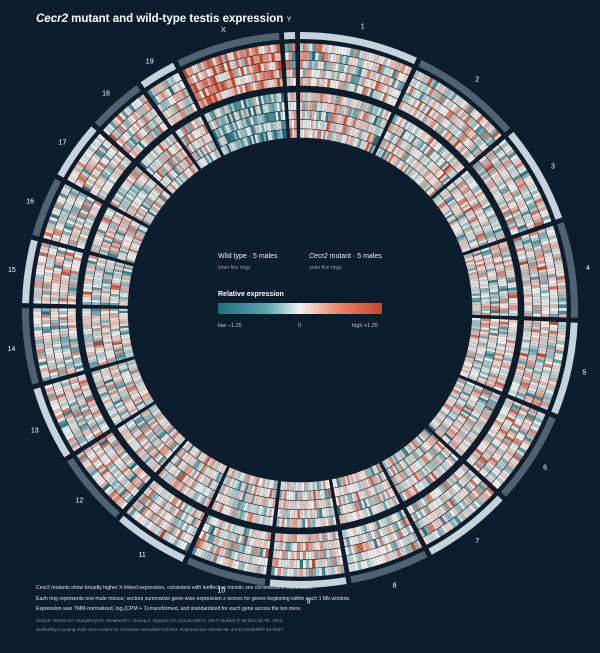 The width and height of the screenshot is (600, 653). Describe the element at coordinates (63, 142) in the screenshot. I see `chromosome-label-17: 17` at that location.